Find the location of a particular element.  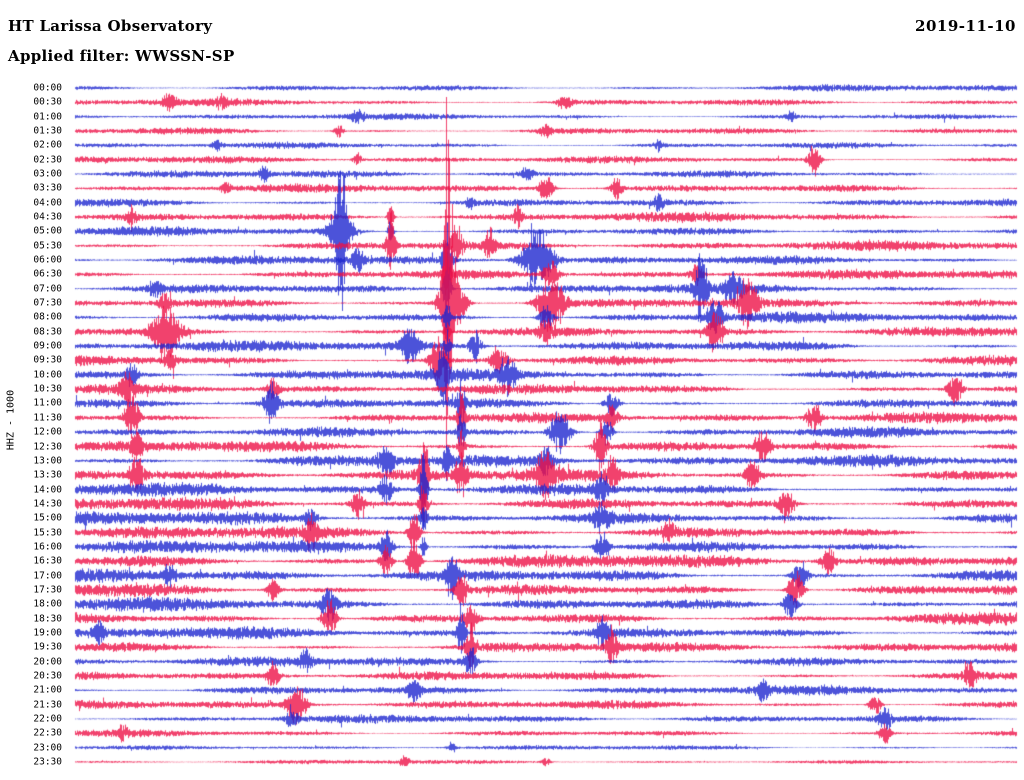

time-label: 05:30 is located at coordinates (47, 245).